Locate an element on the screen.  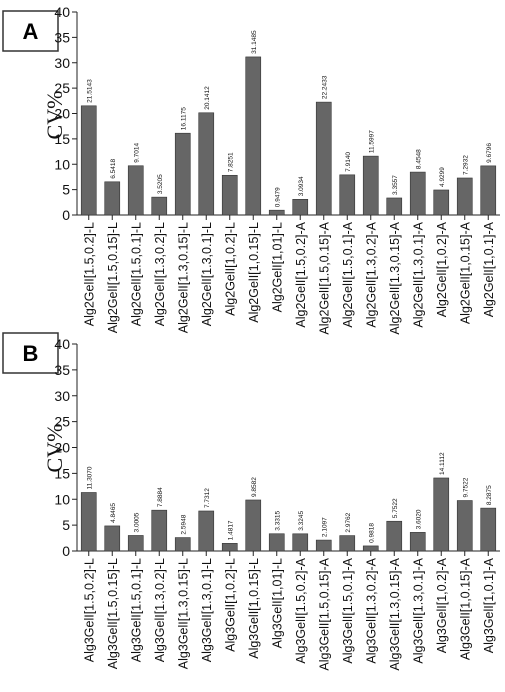
data-label: 7.8251 is located at coordinates (230, 162).